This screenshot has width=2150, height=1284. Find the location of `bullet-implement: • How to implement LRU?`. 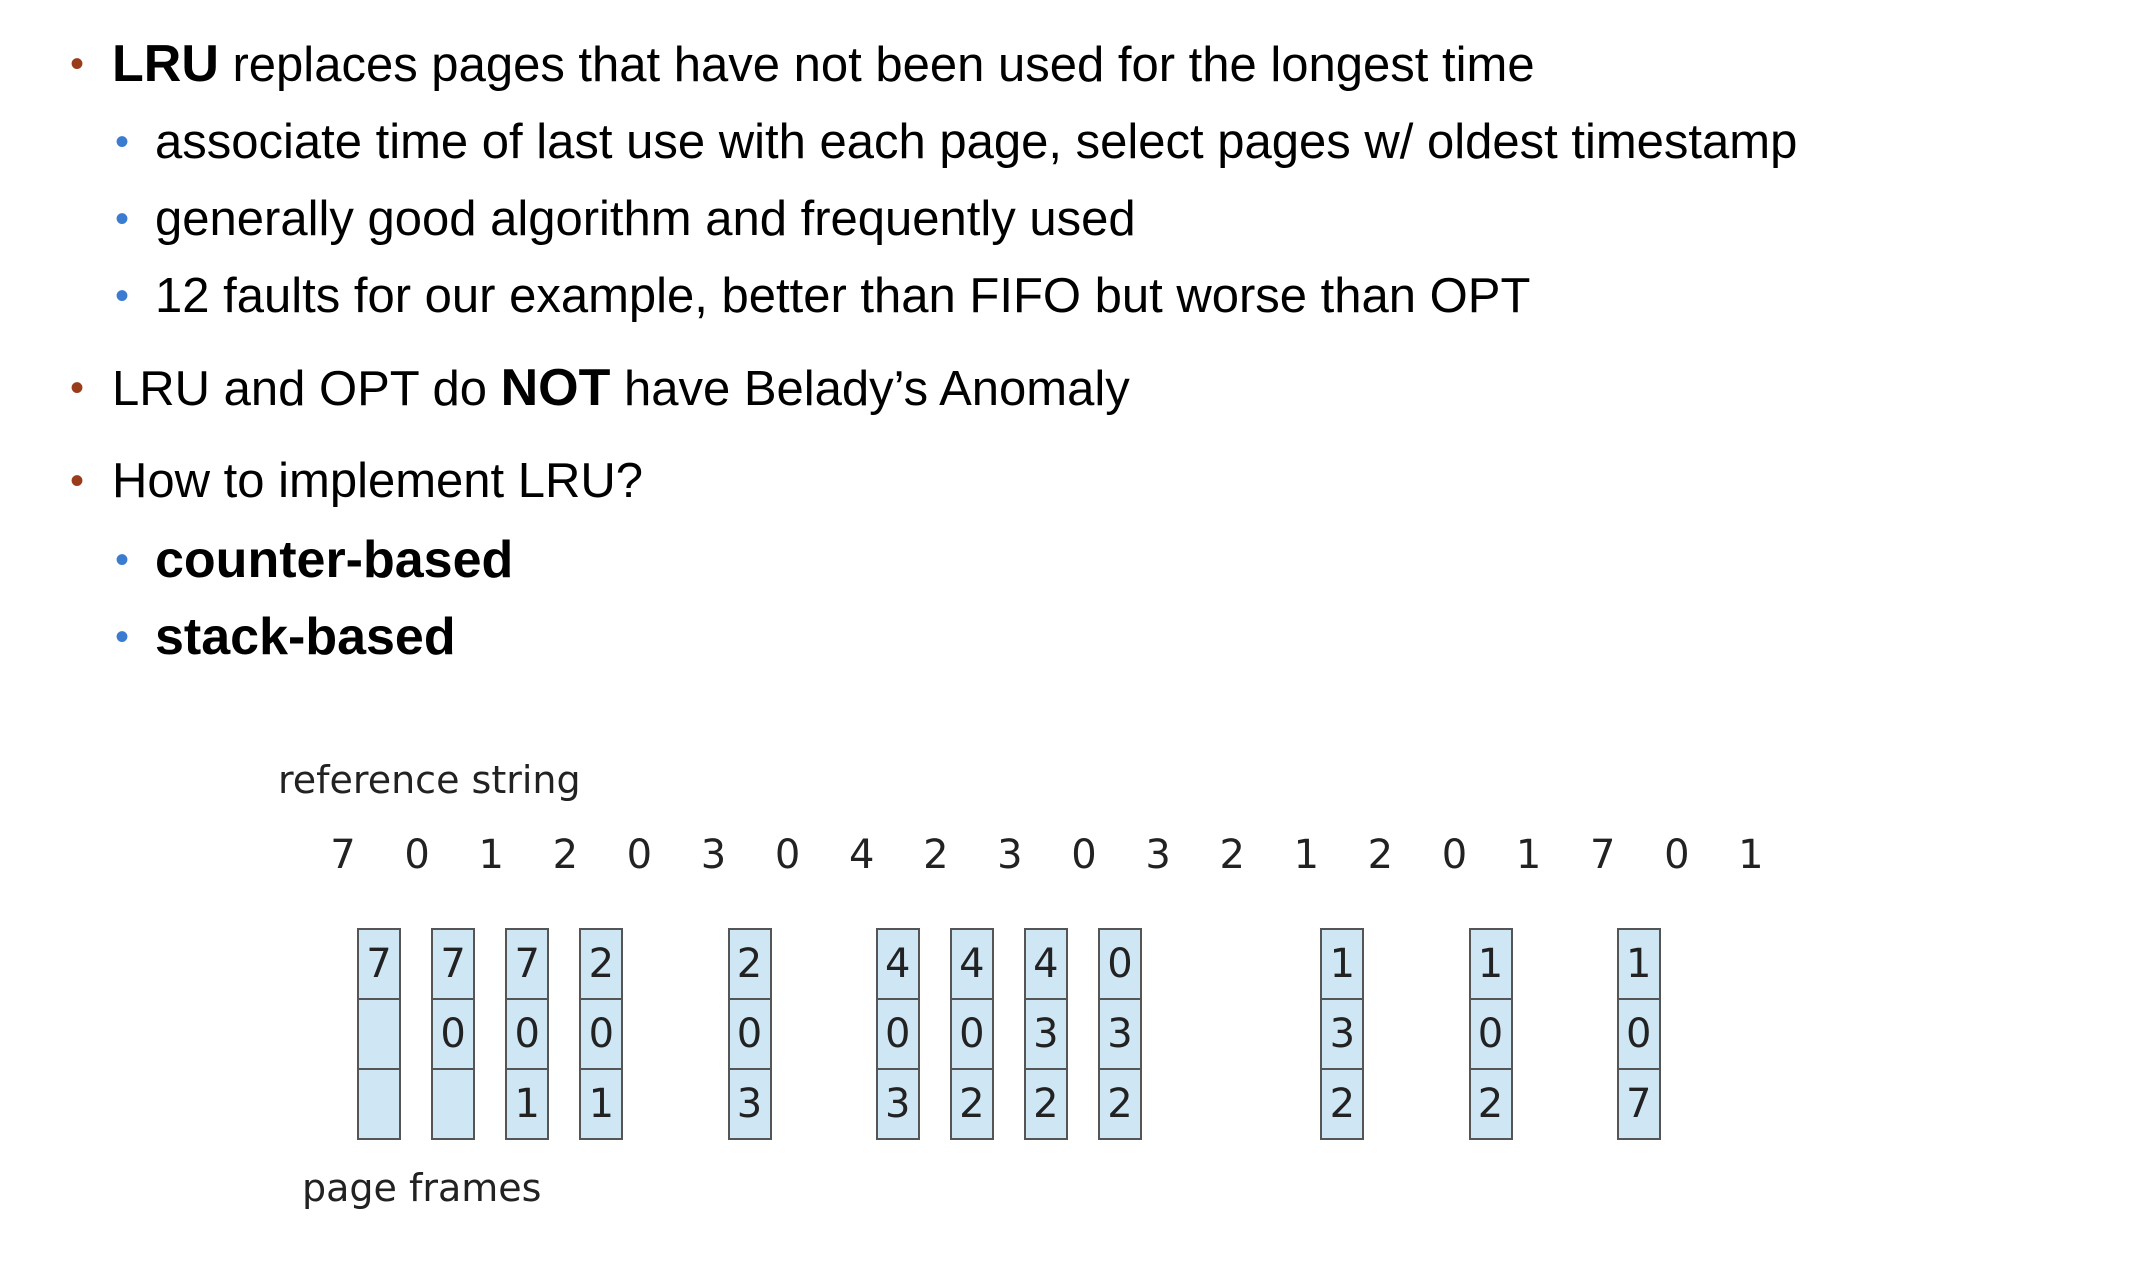

bullet-implement: • How to implement LRU? is located at coordinates (357, 481).